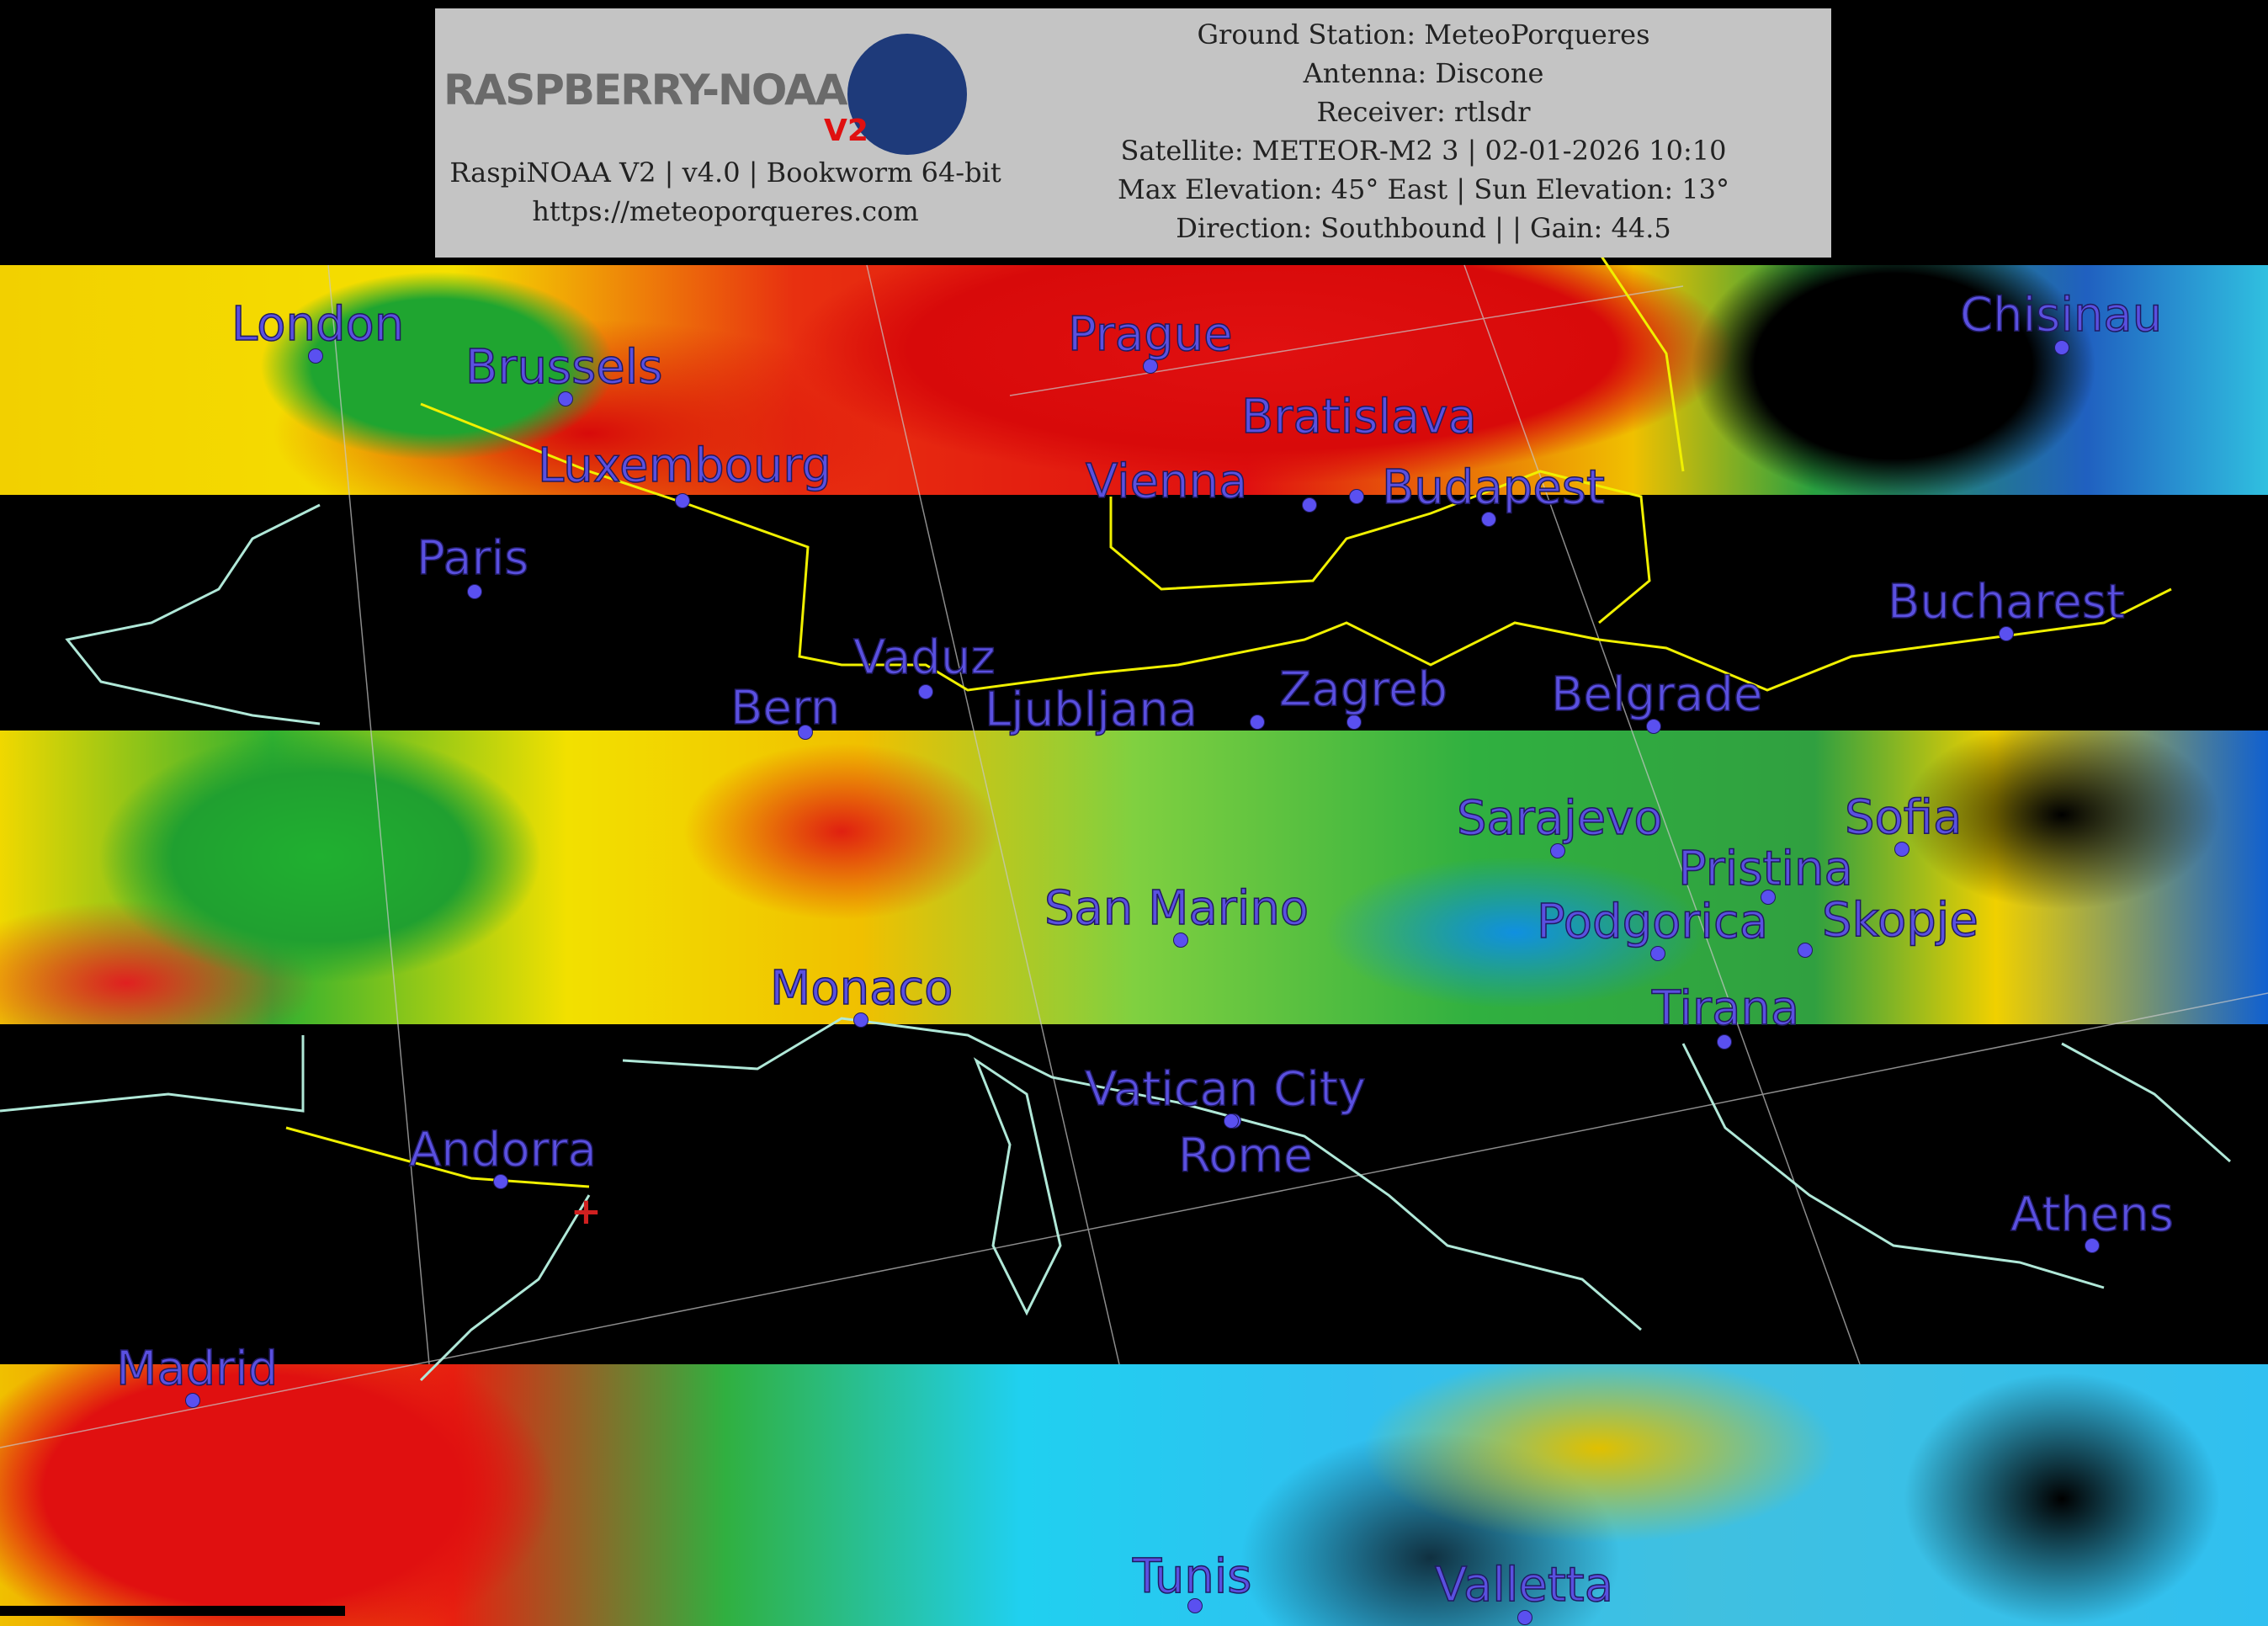  I want to click on city-label-zagreb: Zagreb, so click(1363, 689).